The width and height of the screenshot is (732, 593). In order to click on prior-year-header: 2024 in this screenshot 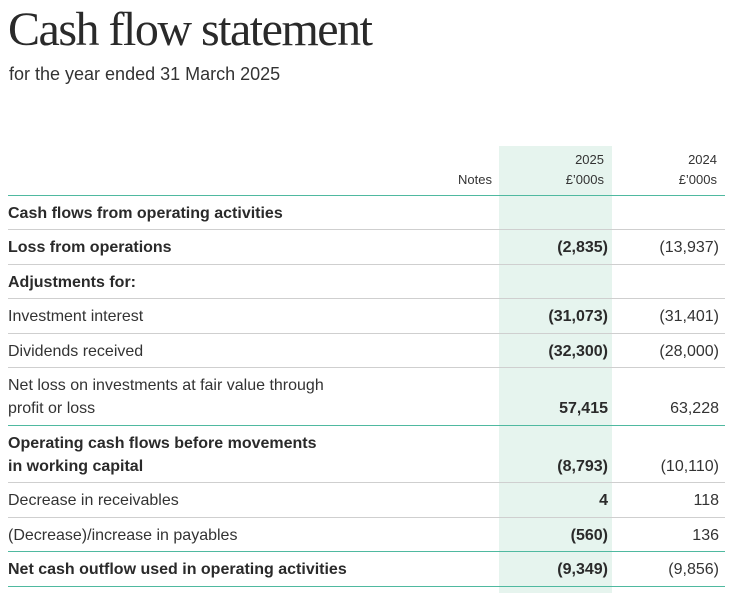, I will do `click(702, 159)`.